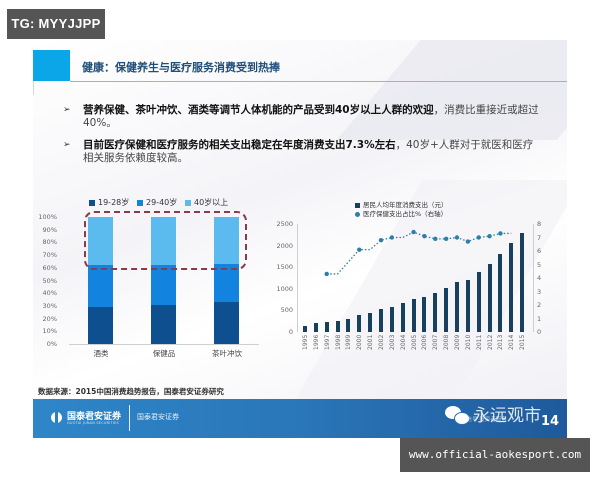 The height and width of the screenshot is (480, 600). What do you see at coordinates (49, 293) in the screenshot?
I see `y-axis-tick: 40%` at bounding box center [49, 293].